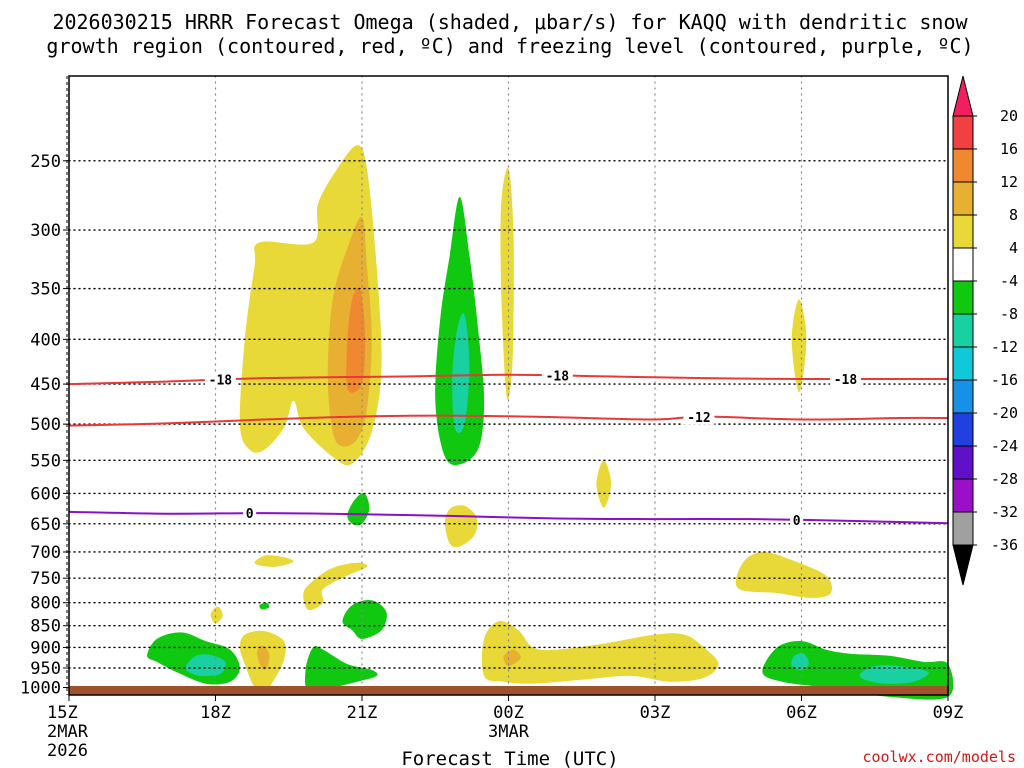 Image resolution: width=1024 pixels, height=768 pixels. What do you see at coordinates (68, 732) in the screenshot?
I see `x-tick-sublabel1-15Z: 2MAR` at bounding box center [68, 732].